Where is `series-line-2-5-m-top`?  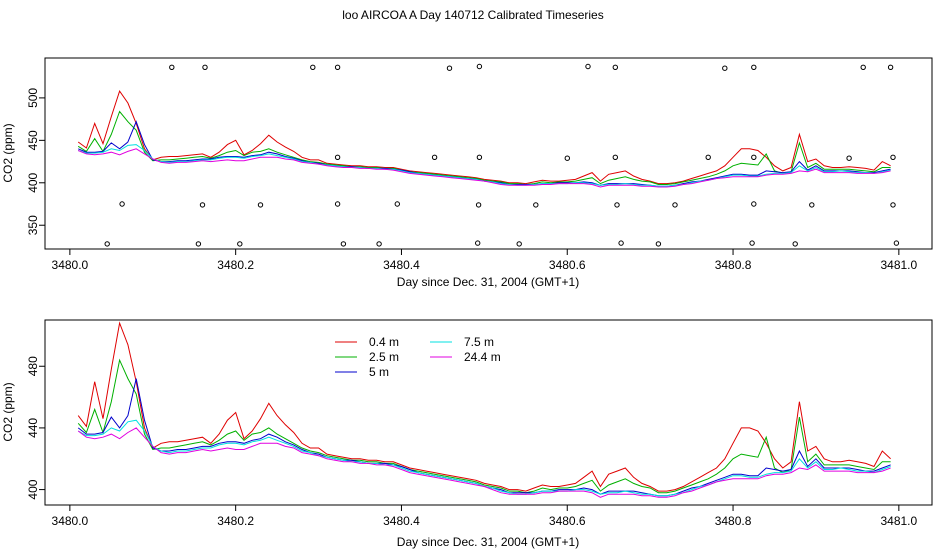 series-line-2-5-m-top is located at coordinates (484, 148).